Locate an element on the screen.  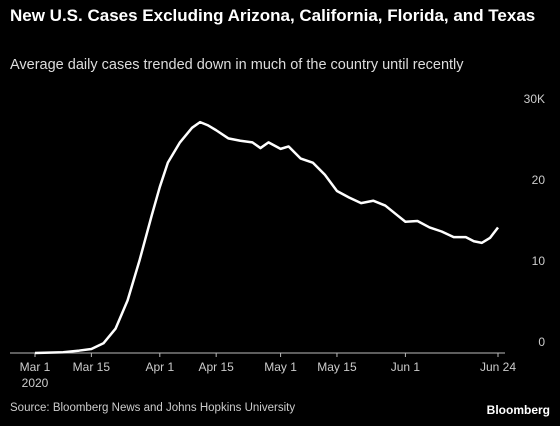
y-tick-label: 30K is located at coordinates (534, 99).